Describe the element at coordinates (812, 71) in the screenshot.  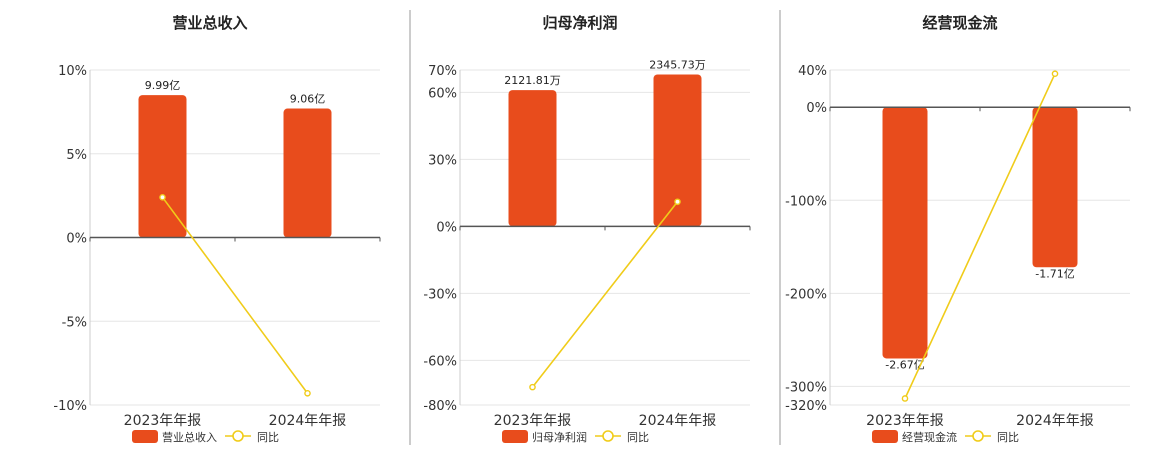
I see `y-tick-label: 40%` at that location.